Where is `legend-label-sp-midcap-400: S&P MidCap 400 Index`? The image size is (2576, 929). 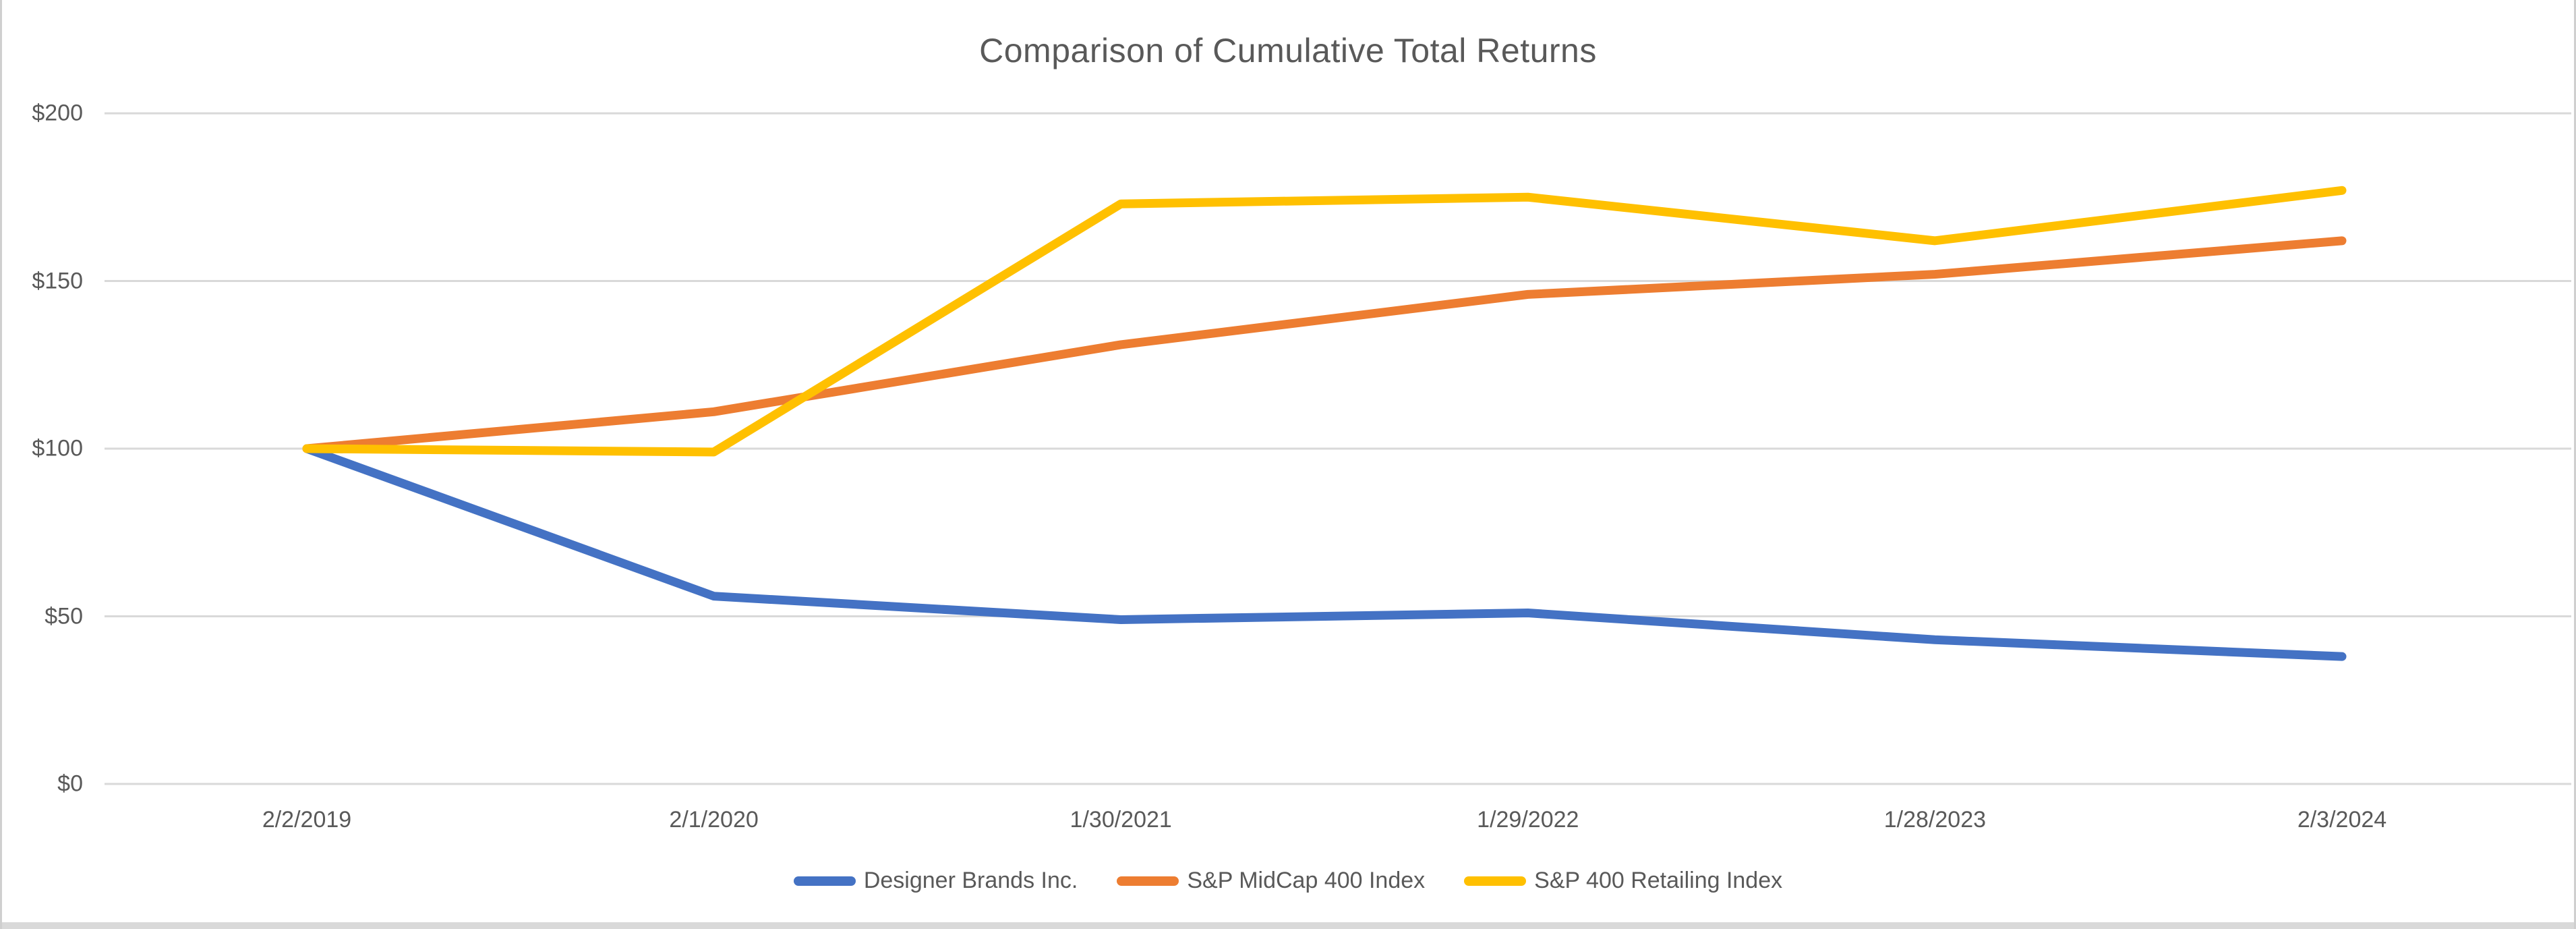
legend-label-sp-midcap-400: S&P MidCap 400 Index is located at coordinates (1307, 880).